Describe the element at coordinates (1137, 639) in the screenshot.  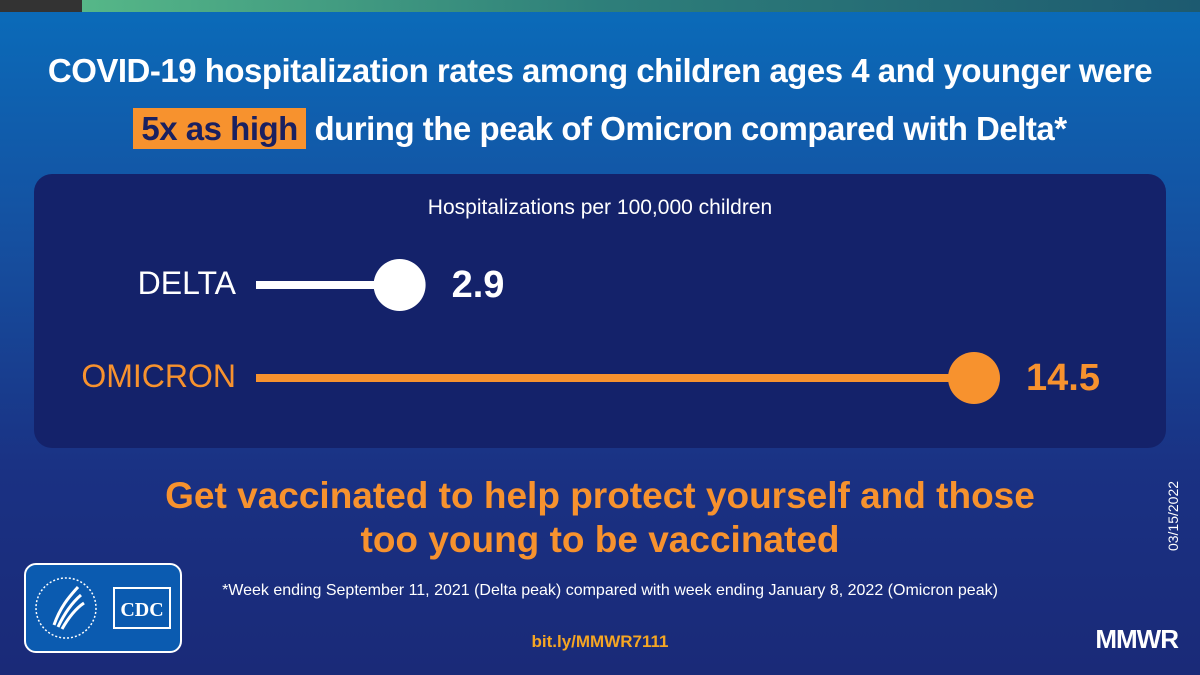
I see `mmwr-logo: MMWR` at that location.